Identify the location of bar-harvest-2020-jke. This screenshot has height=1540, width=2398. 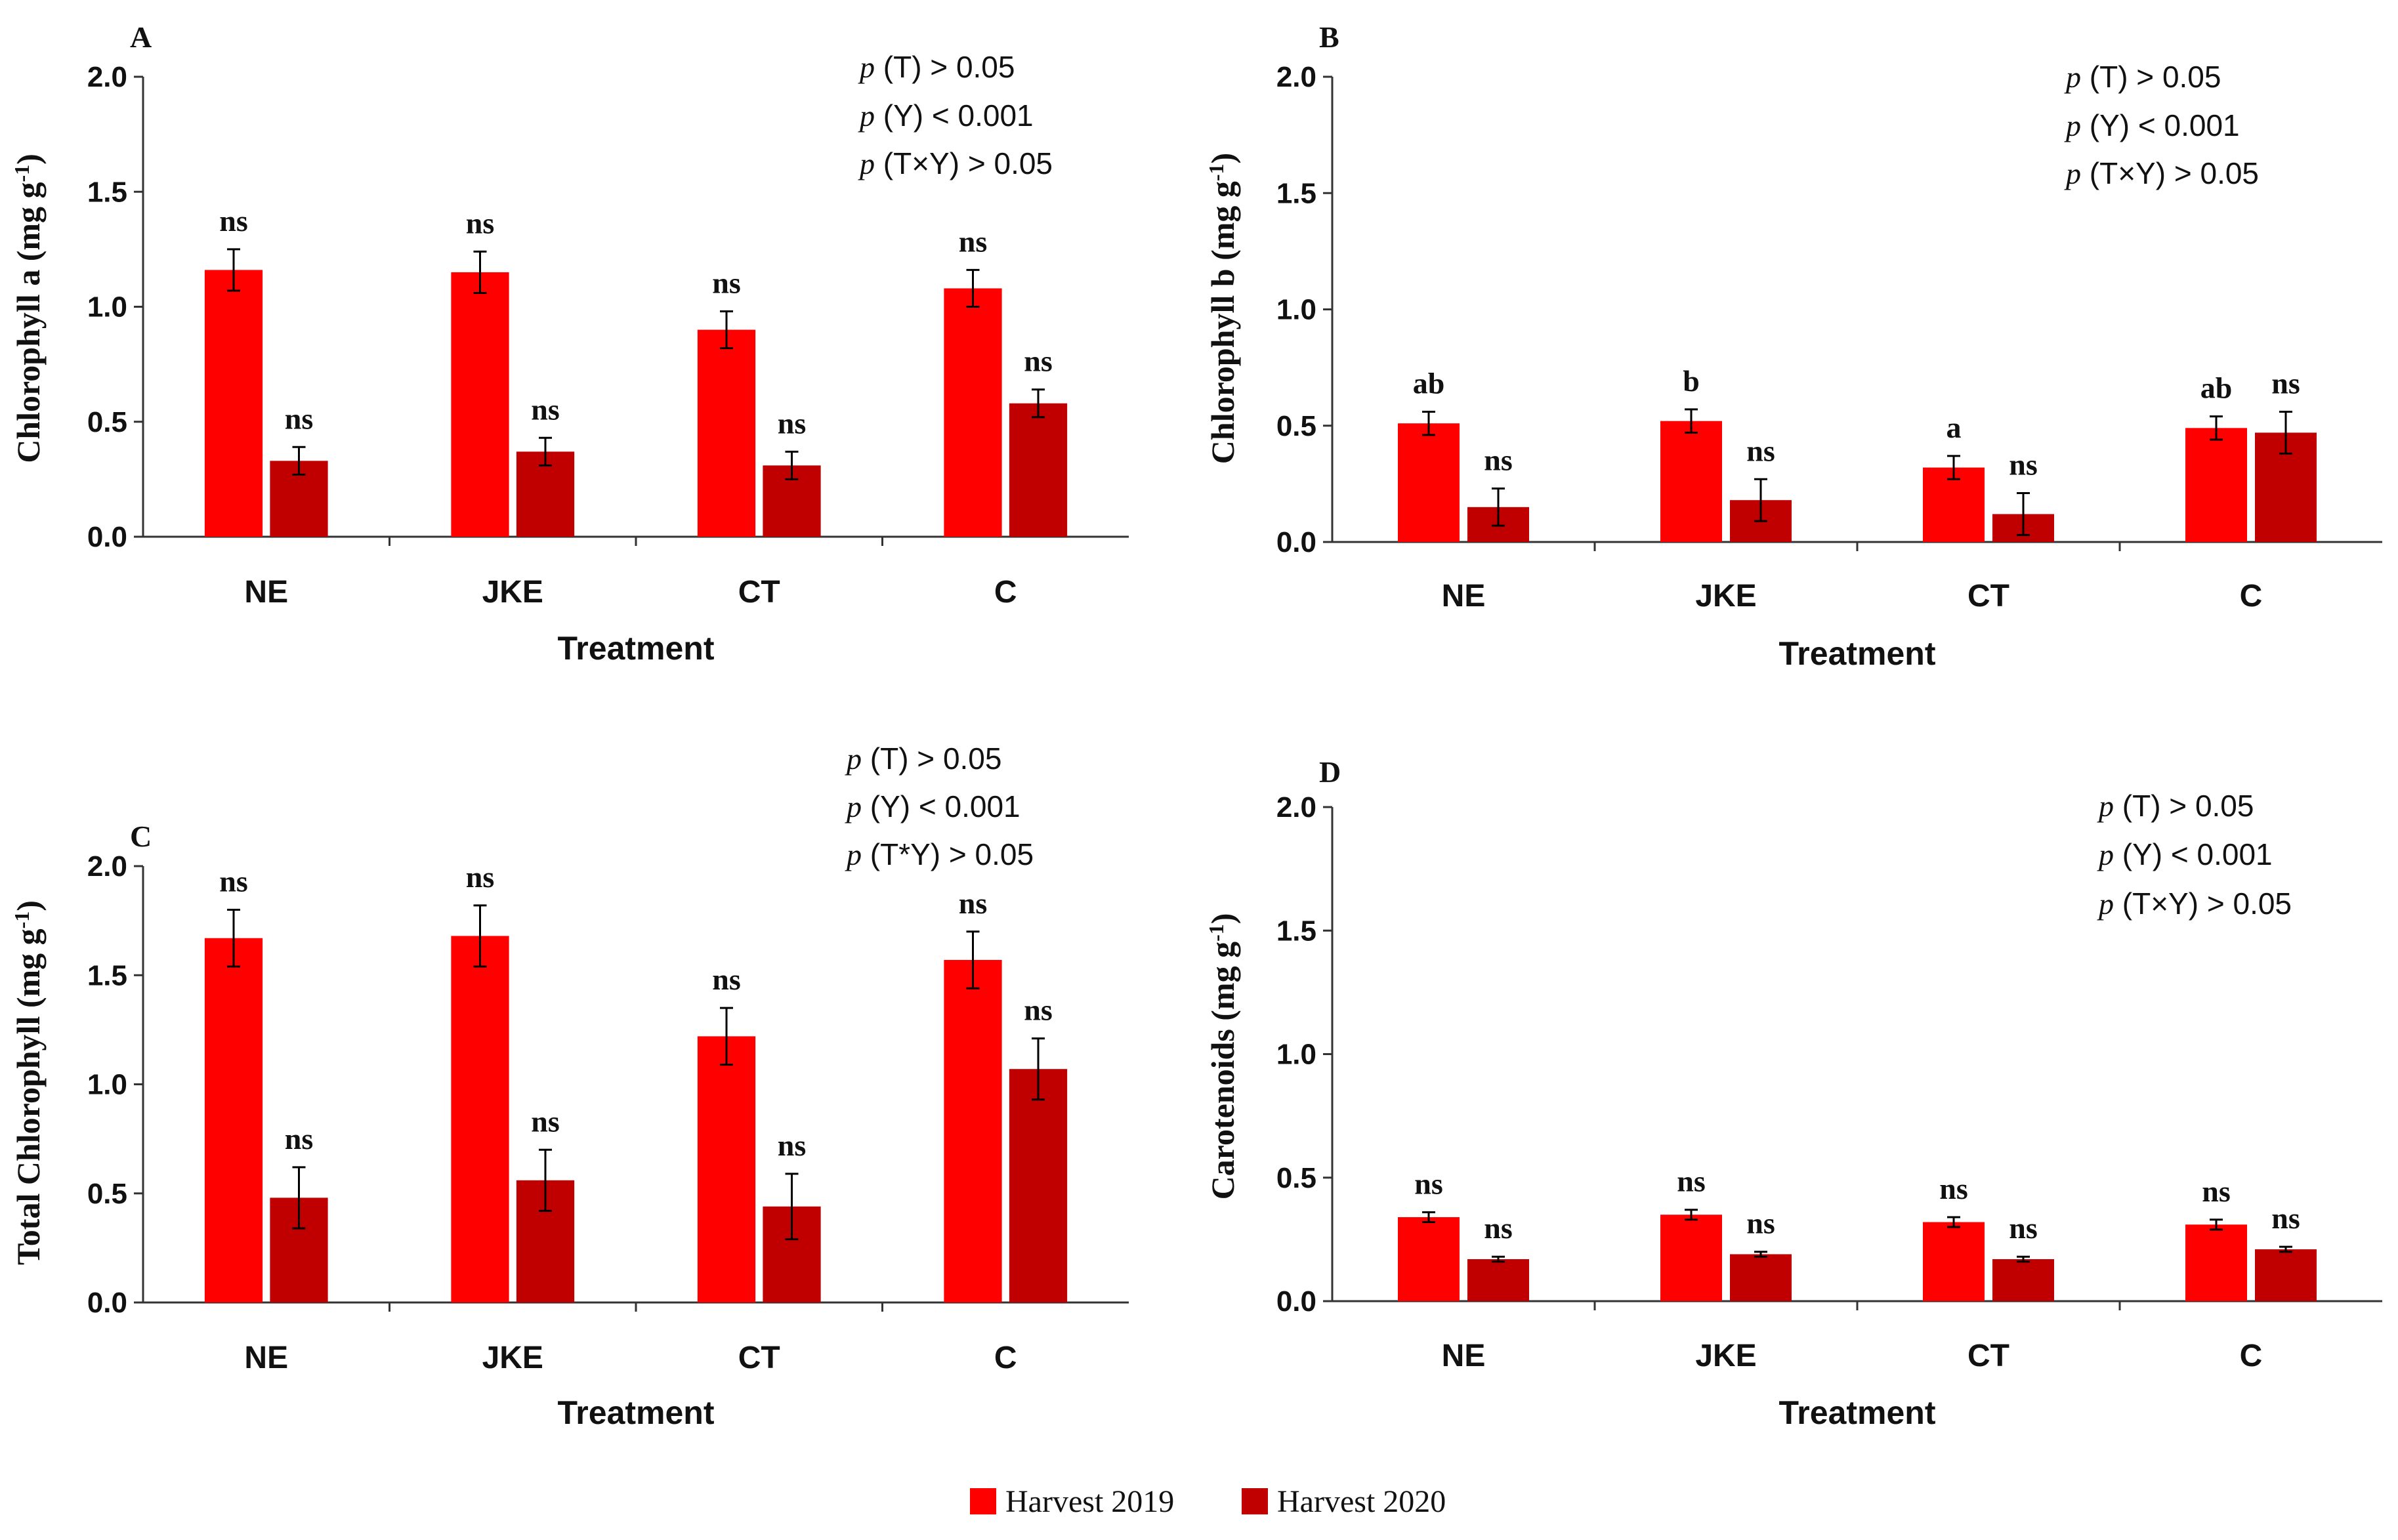
(1761, 1277).